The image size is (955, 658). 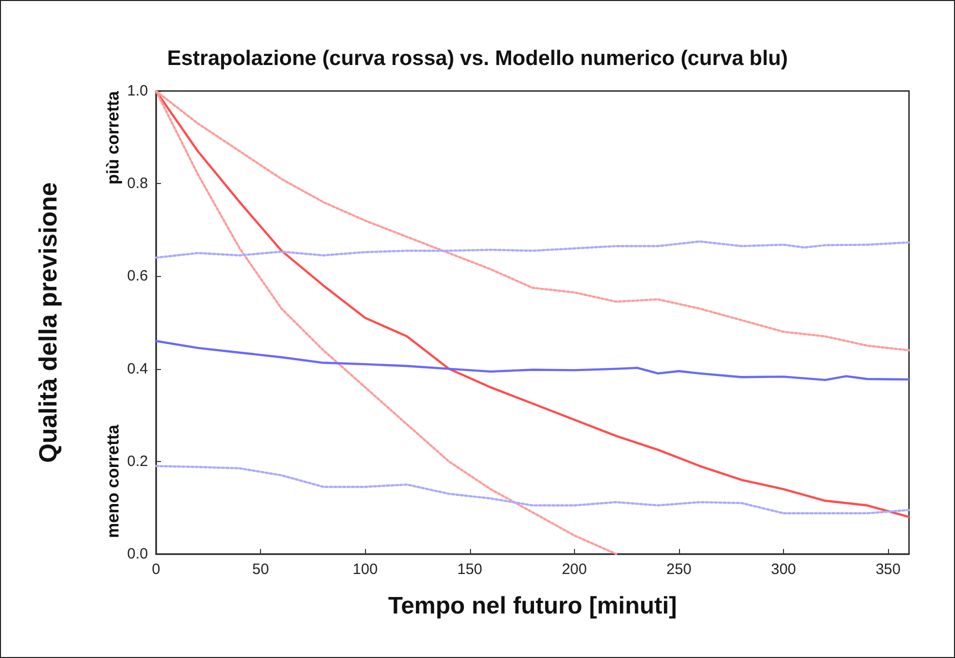 What do you see at coordinates (679, 569) in the screenshot?
I see `x-tick-label: 250` at bounding box center [679, 569].